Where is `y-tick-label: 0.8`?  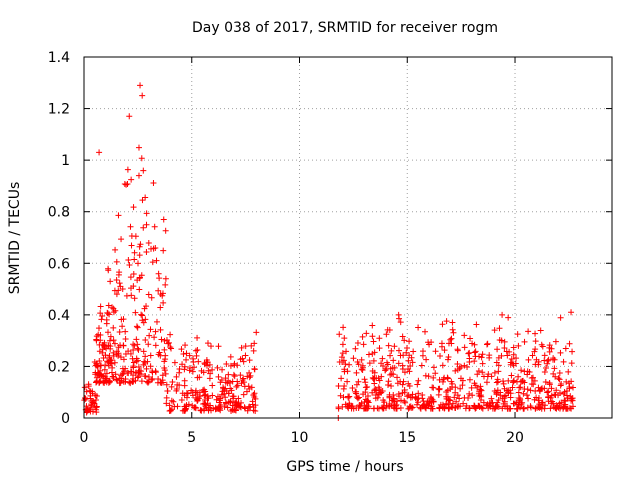
y-tick-label: 0.8 is located at coordinates (59, 213).